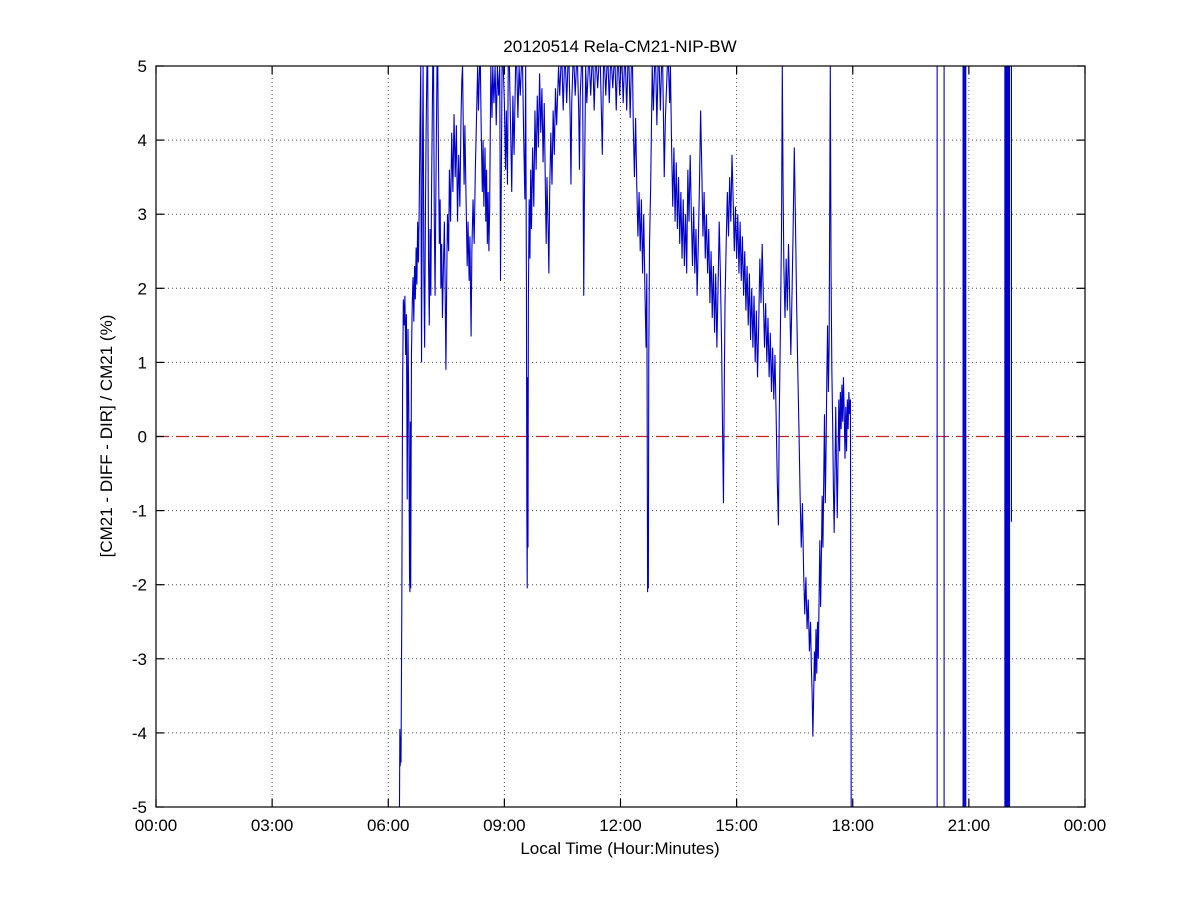 The width and height of the screenshot is (1201, 906). I want to click on y-tick-label: -2, so click(139, 585).